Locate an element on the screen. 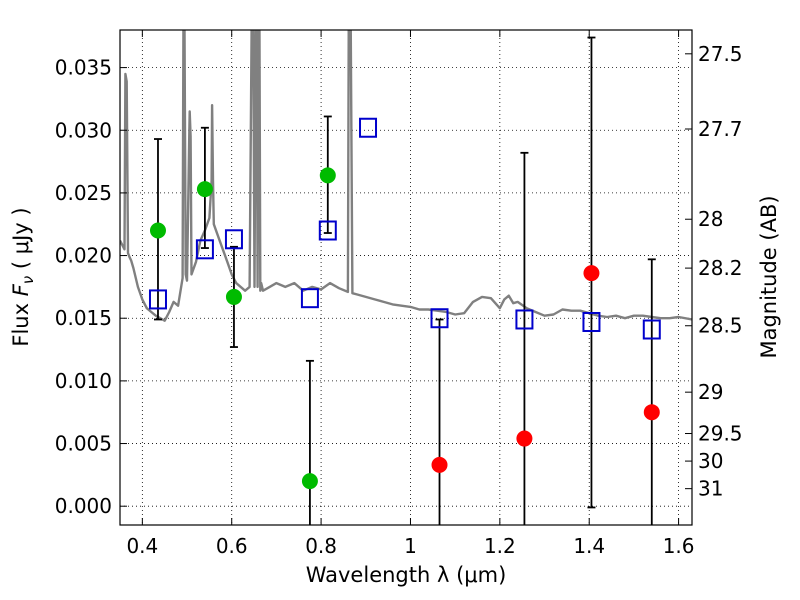  right-tick-label: 30 is located at coordinates (710, 461).